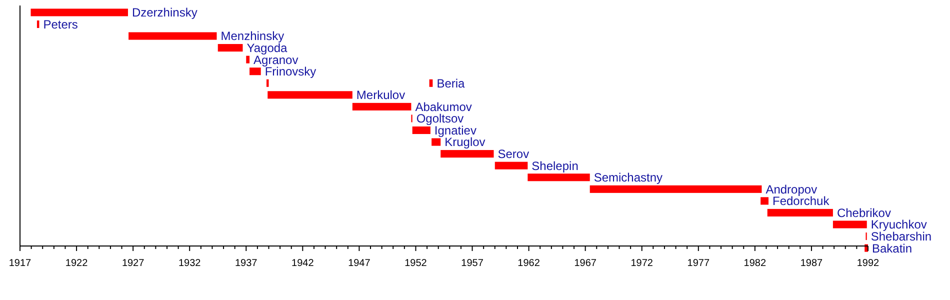  What do you see at coordinates (190, 263) in the screenshot?
I see `x-tick-label: 1932` at bounding box center [190, 263].